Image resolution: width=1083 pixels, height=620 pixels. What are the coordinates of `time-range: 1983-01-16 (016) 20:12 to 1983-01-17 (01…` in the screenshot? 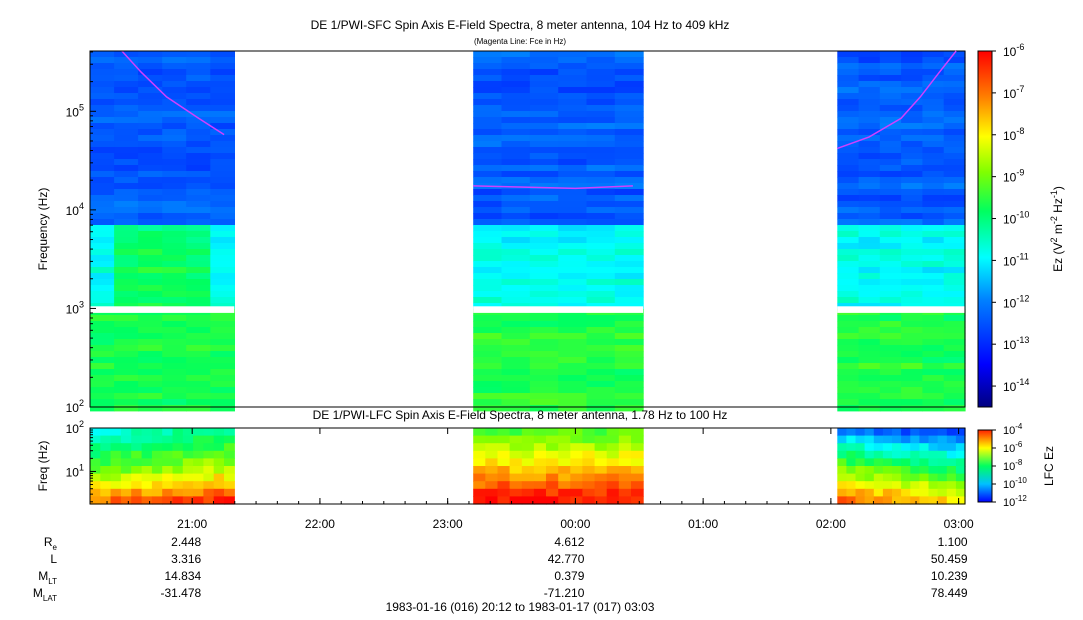 It's located at (520, 607).